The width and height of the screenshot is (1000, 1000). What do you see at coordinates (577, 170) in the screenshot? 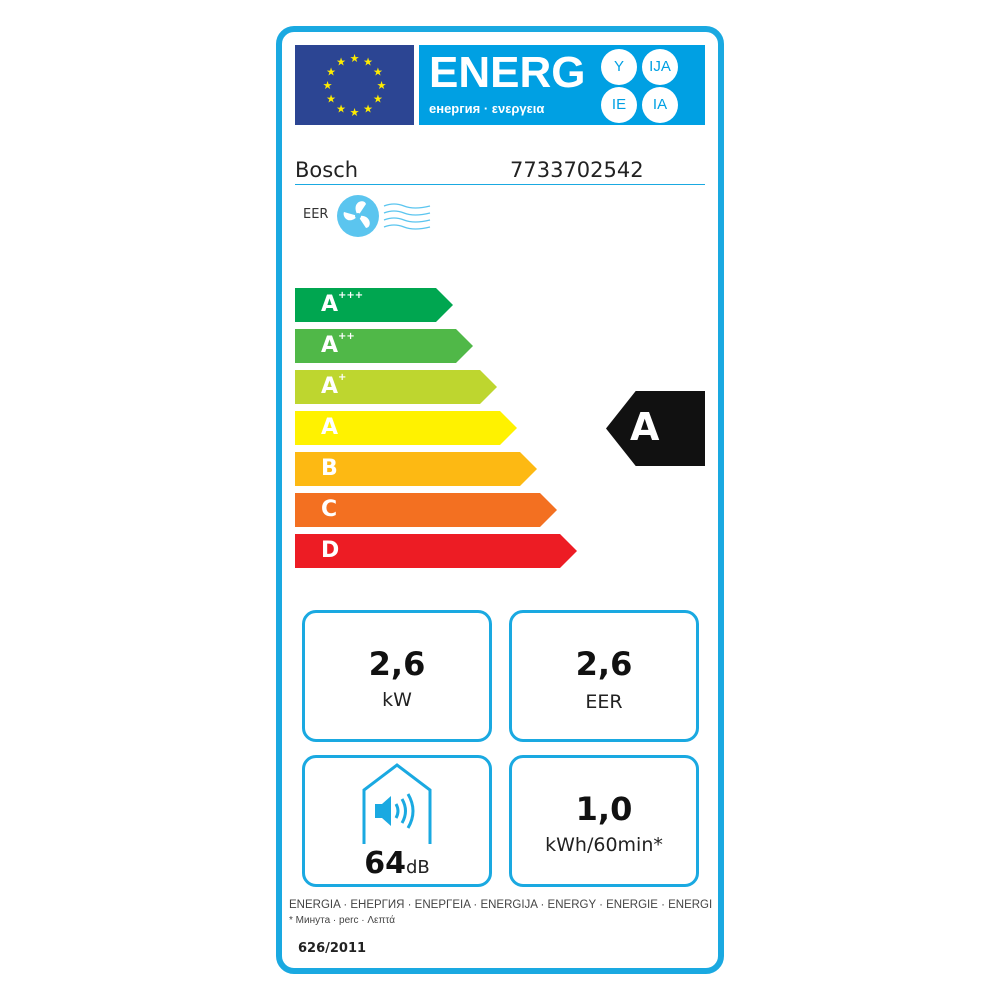
I see `model-number: 7733702542` at bounding box center [577, 170].